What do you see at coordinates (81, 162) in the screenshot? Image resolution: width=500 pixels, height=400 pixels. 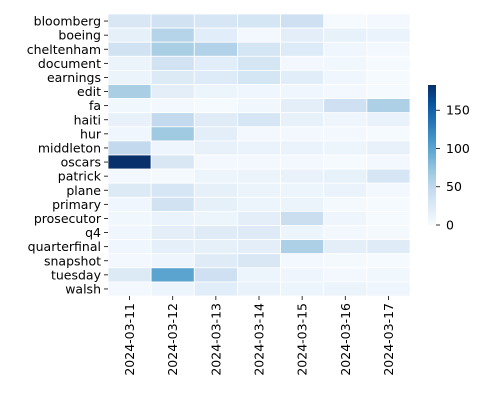 I see `row-label: oscars` at bounding box center [81, 162].